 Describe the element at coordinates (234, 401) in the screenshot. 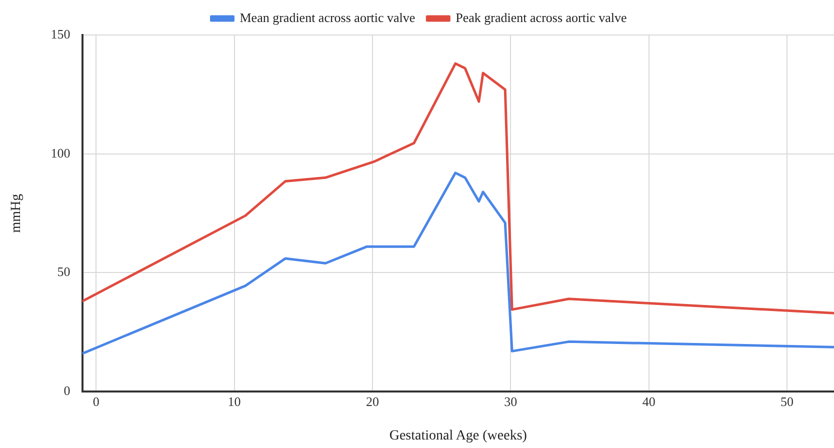

I see `x-tick-label: 10` at that location.